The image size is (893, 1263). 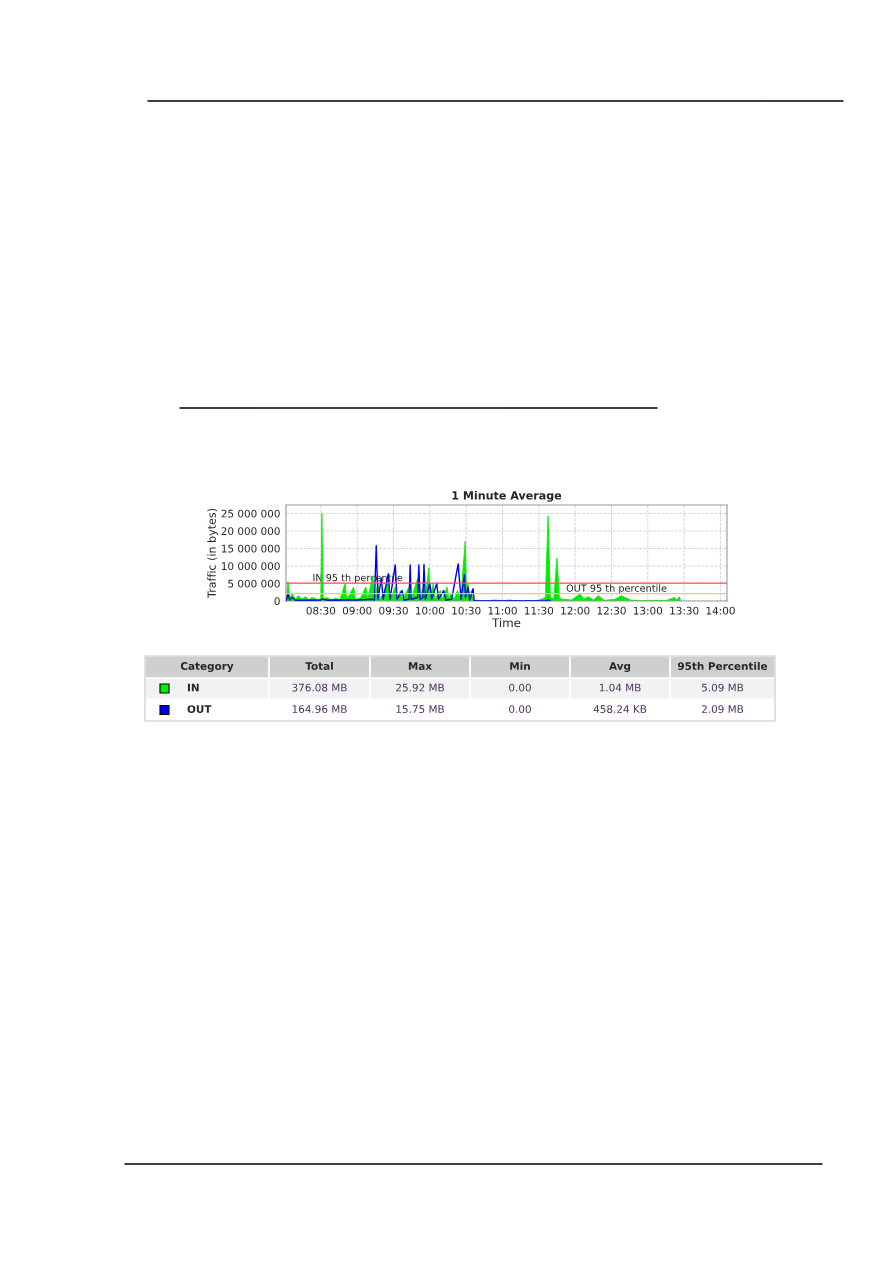 I want to click on x-tick-label: 10:30, so click(x=466, y=610).